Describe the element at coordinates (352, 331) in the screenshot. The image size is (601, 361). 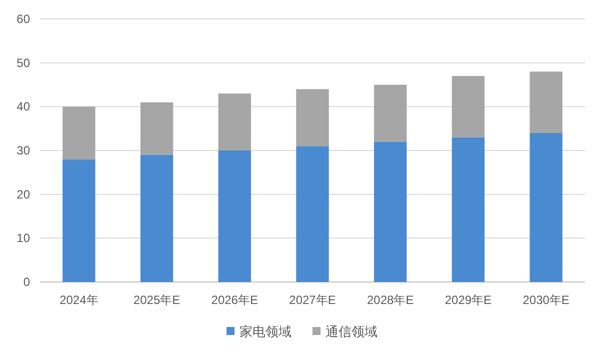
I see `legend-label: 通信领域` at that location.